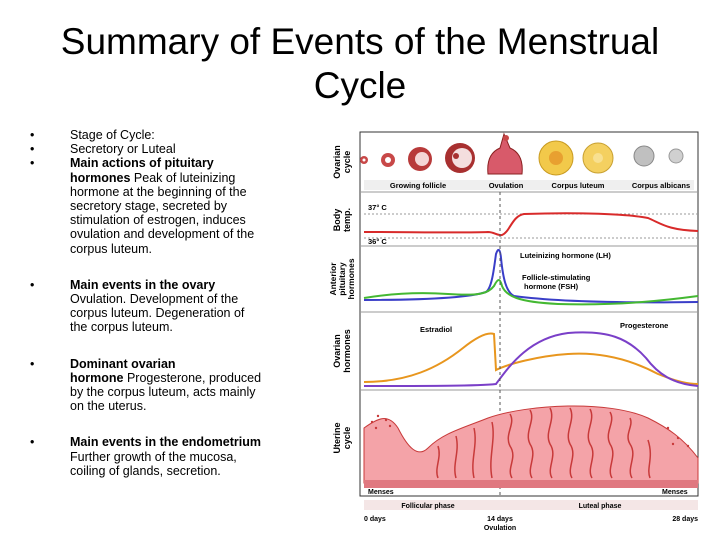  I want to click on fsh-curve, so click(531, 292).